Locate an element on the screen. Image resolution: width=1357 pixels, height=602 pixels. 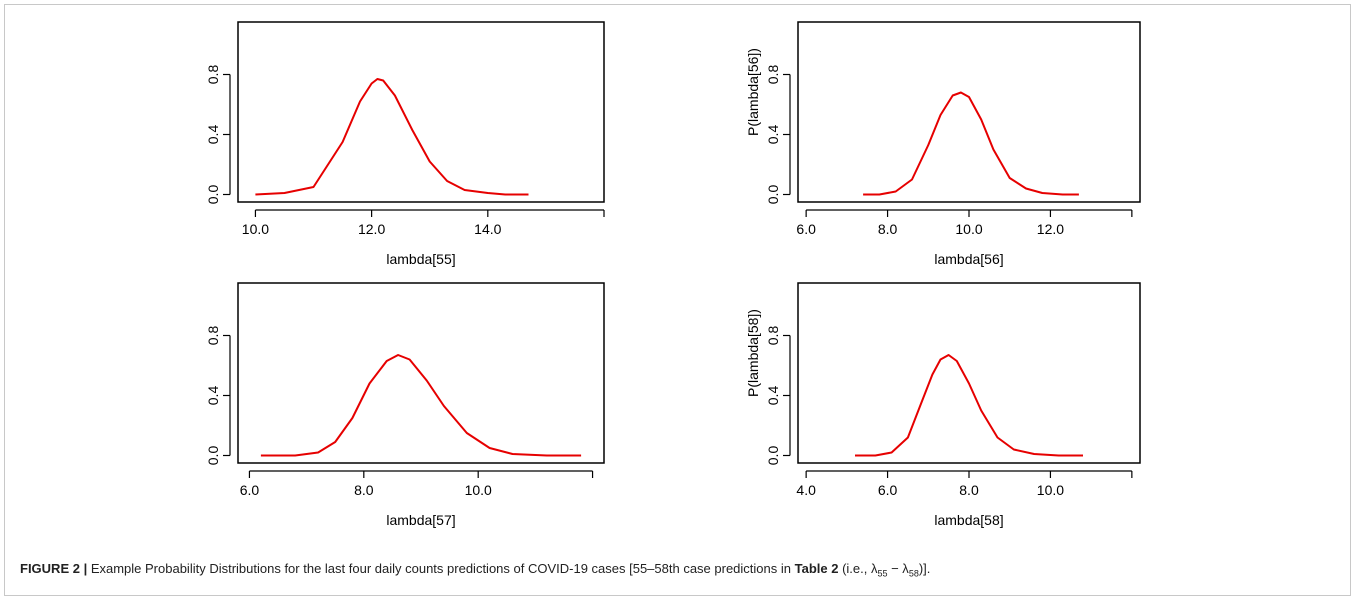
panel-1-x-axis-label: lambda[55] is located at coordinates (420, 259).